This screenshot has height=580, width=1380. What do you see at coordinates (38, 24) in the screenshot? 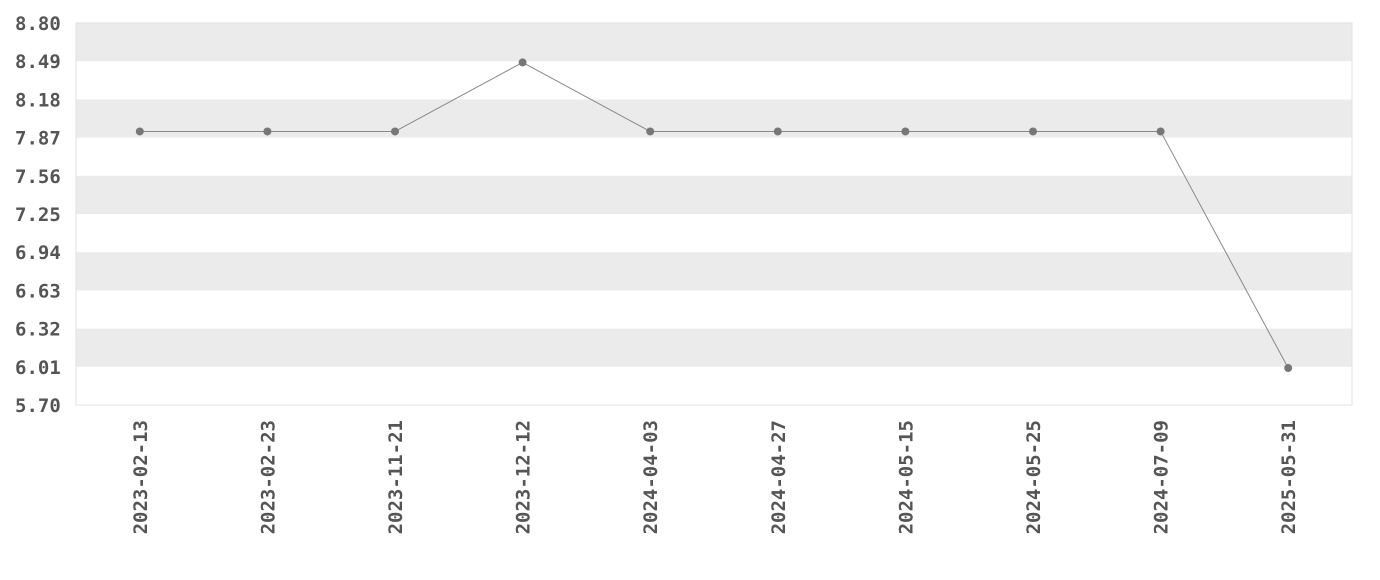
I see `y-tick-label: 8.80` at bounding box center [38, 24].